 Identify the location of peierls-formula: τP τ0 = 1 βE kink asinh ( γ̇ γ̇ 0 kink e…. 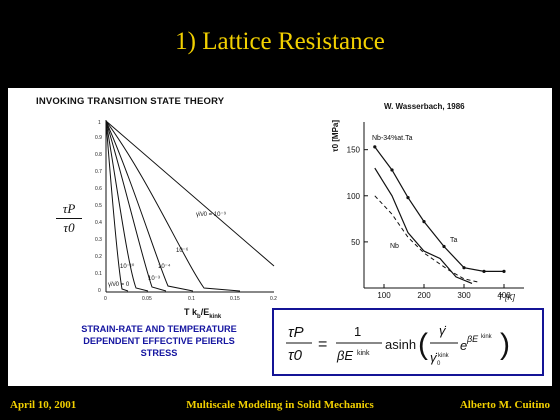
(398, 345).